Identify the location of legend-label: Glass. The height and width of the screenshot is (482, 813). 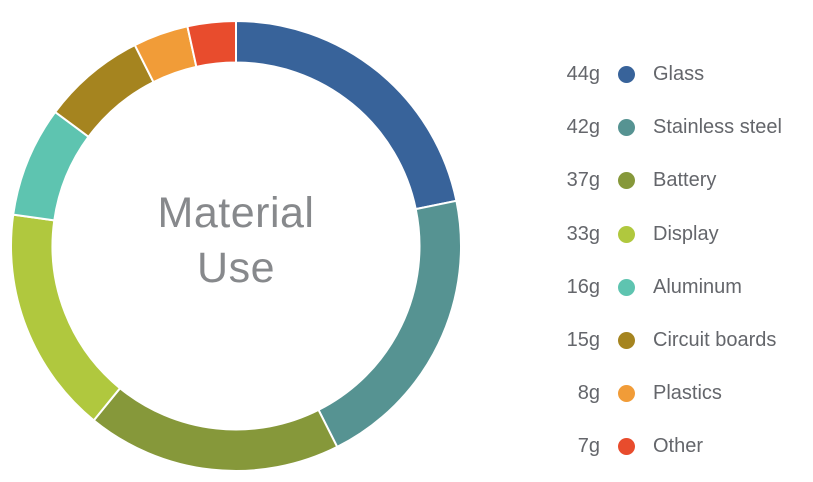
(679, 74).